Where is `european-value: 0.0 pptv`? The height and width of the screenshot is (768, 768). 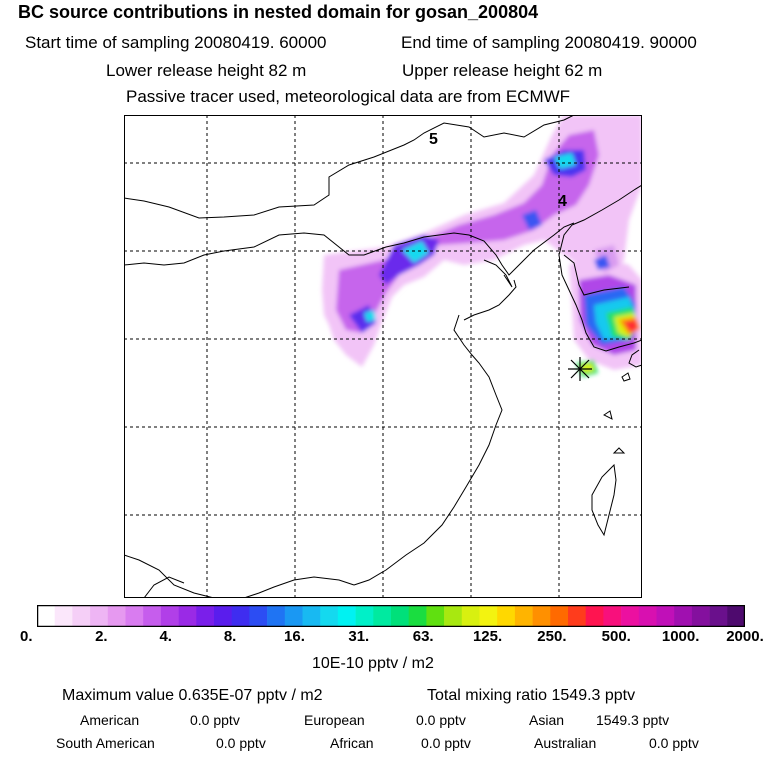
european-value: 0.0 pptv is located at coordinates (441, 720).